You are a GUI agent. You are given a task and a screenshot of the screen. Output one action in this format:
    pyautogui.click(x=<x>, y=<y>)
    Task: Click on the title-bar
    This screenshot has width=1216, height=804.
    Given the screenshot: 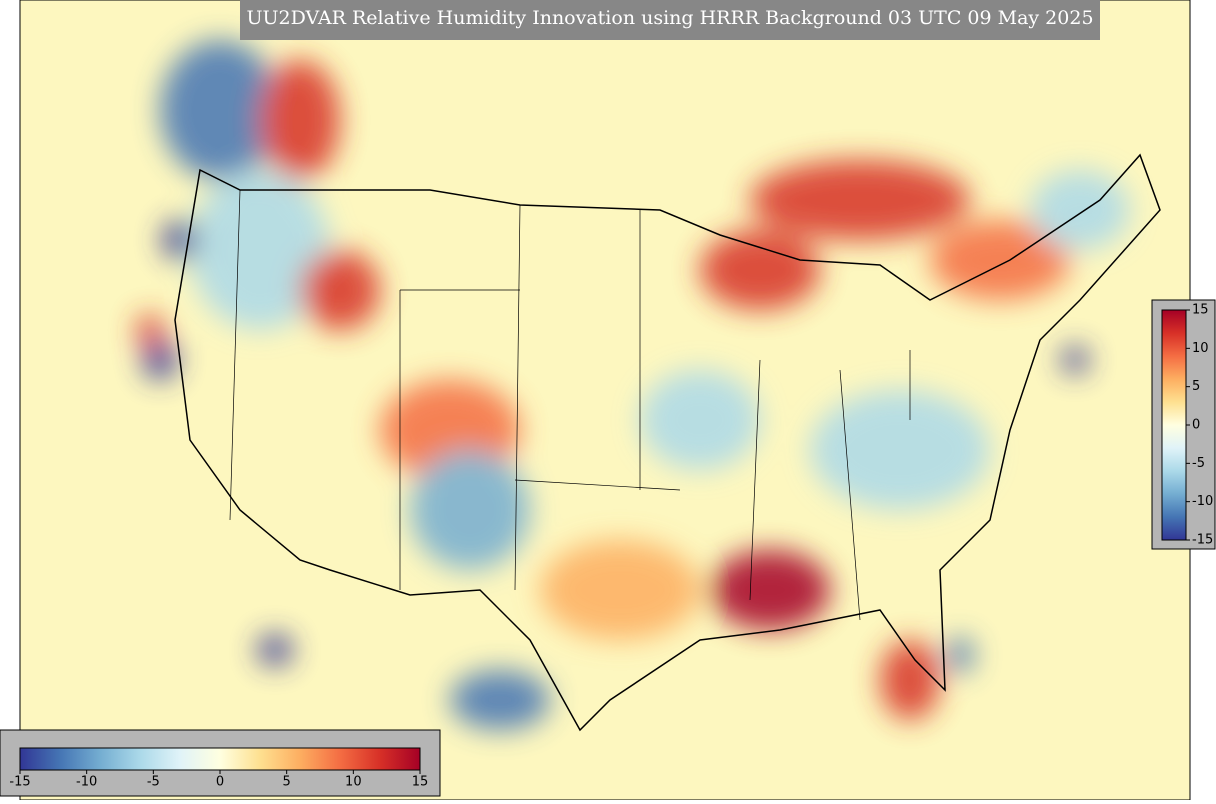 What is the action you would take?
    pyautogui.click(x=670, y=20)
    